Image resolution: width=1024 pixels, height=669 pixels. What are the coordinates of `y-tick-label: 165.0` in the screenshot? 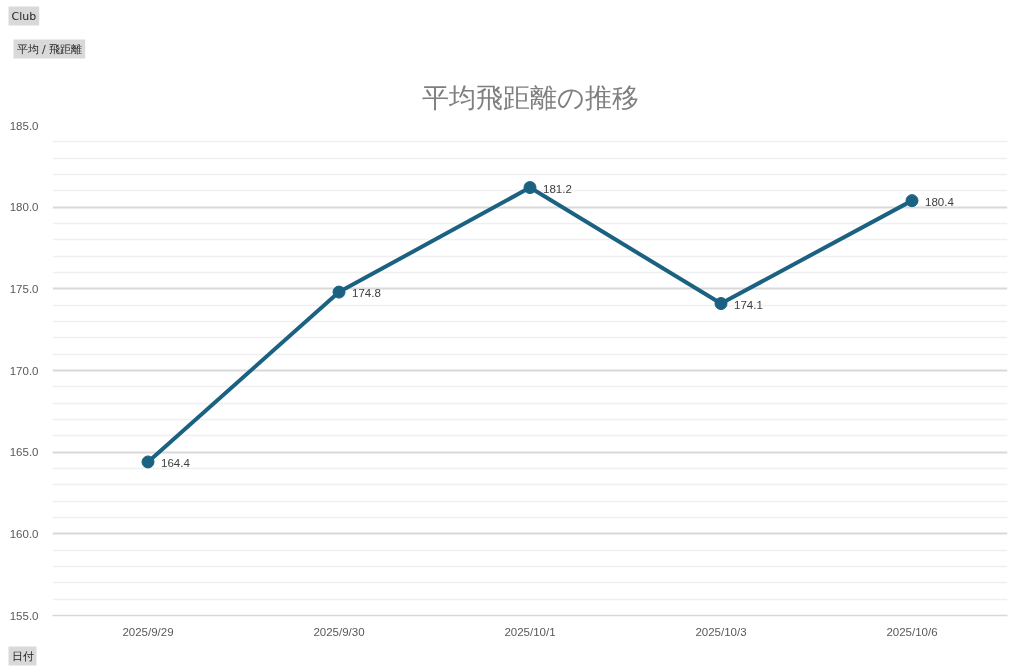 It's located at (24, 452).